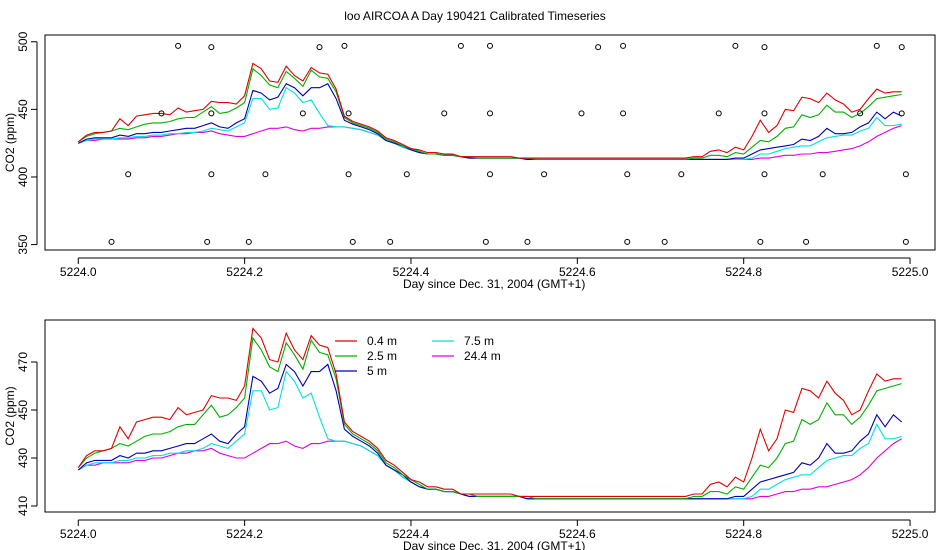 The width and height of the screenshot is (950, 550). Describe the element at coordinates (490, 469) in the screenshot. I see `series-line-24-4-m` at that location.